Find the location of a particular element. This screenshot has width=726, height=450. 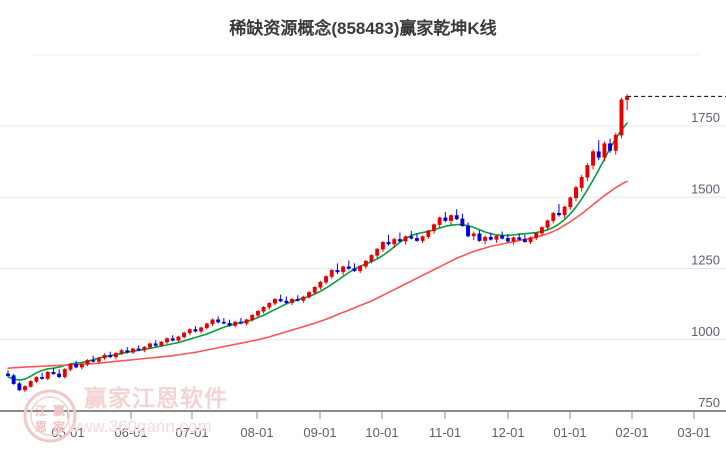

x-tick-label: 08-01 is located at coordinates (256, 432).